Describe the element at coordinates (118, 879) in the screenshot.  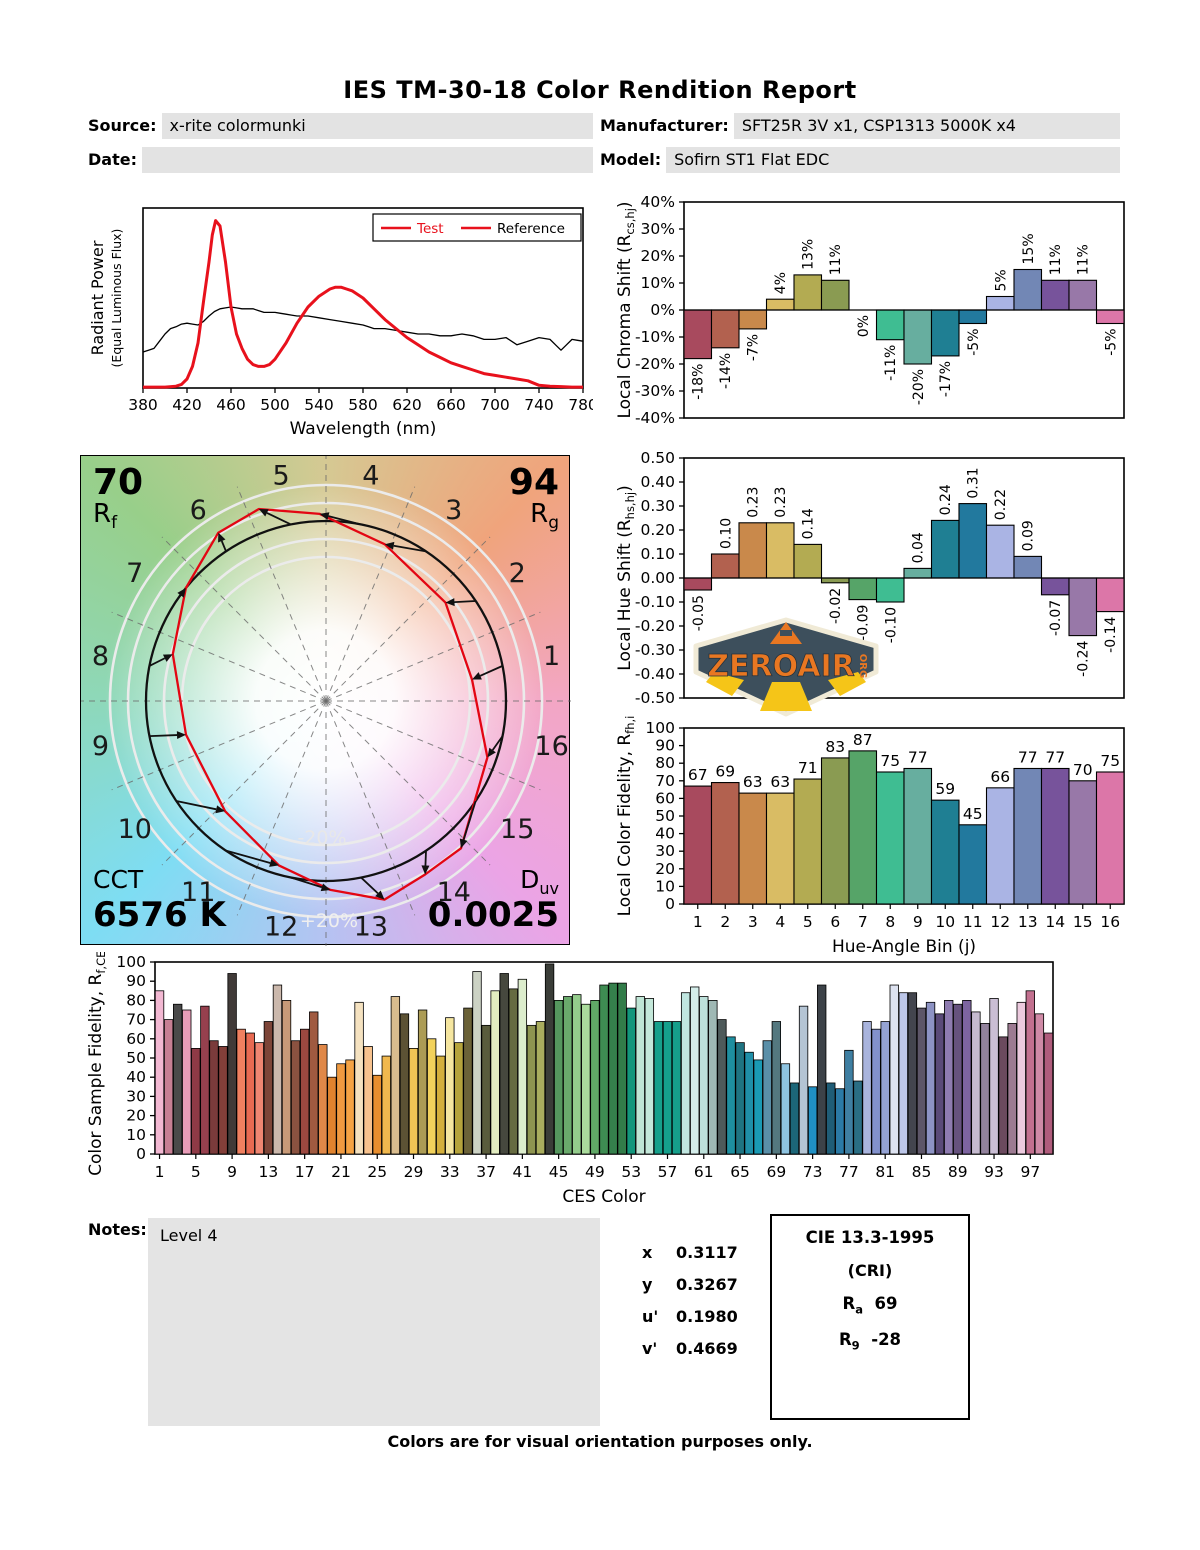
I see `cct-label: CCT` at that location.